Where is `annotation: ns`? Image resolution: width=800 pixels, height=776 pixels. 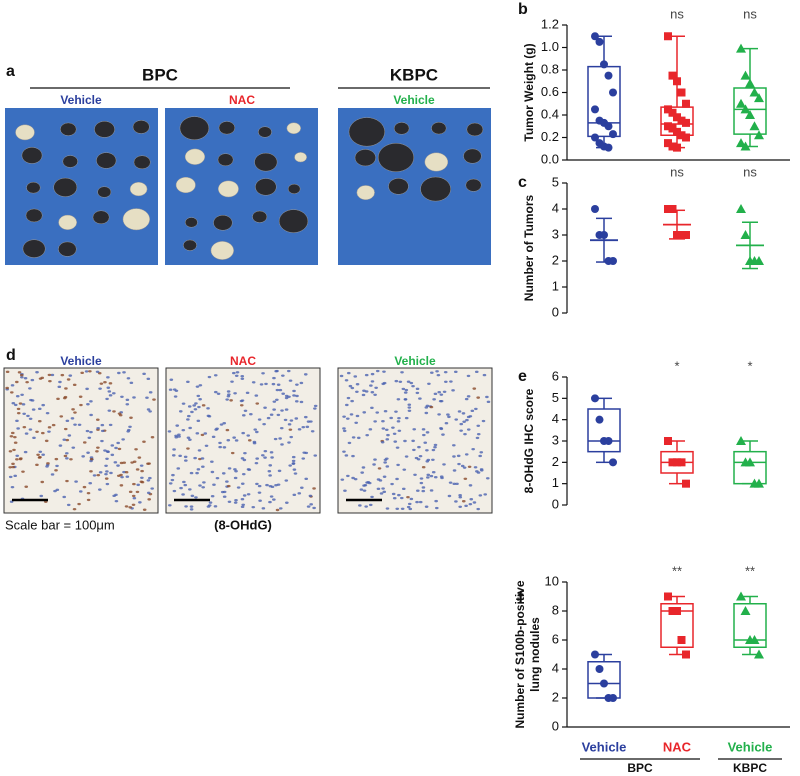 annotation: ns is located at coordinates (677, 171).